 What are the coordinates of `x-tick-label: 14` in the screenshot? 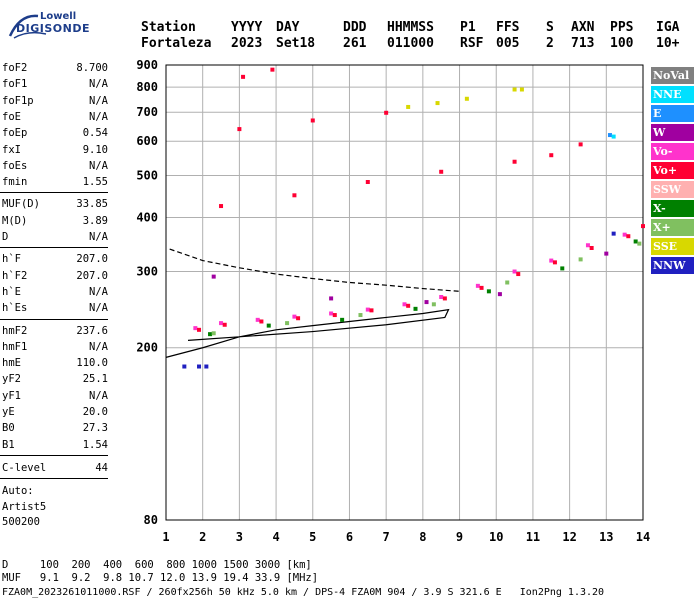 It's located at (643, 537).